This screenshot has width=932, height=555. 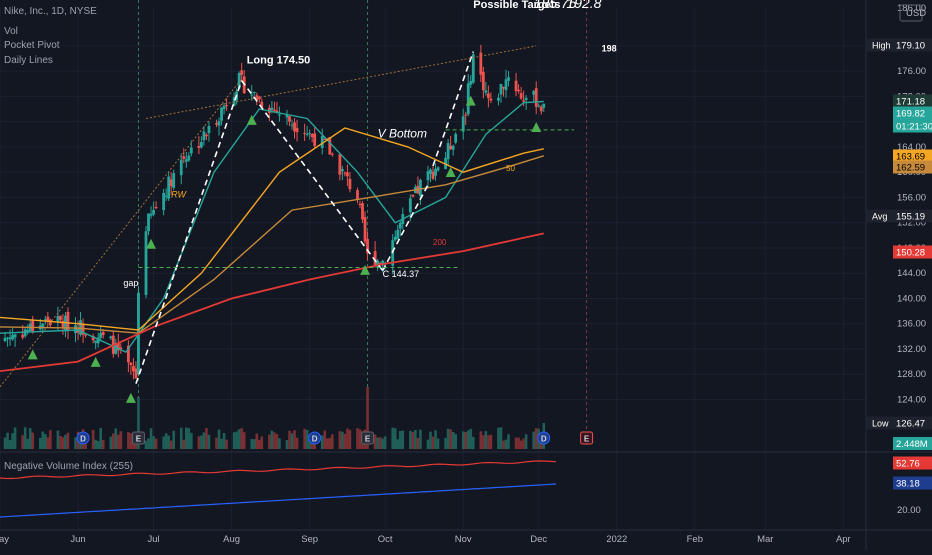 What do you see at coordinates (911, 223) in the screenshot?
I see `price-tick: 152.00` at bounding box center [911, 223].